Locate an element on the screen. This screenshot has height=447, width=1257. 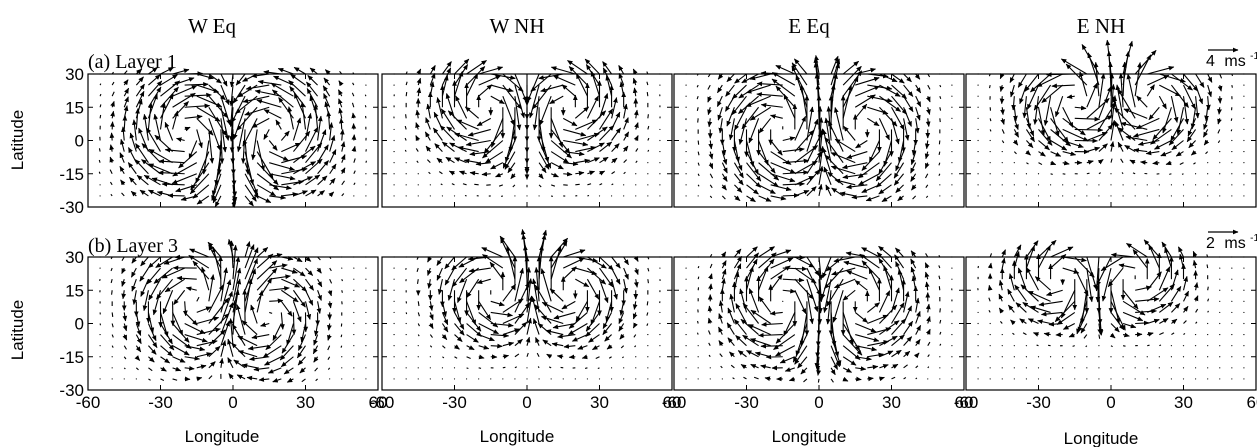
x-tick-label: -60 is located at coordinates (674, 402).